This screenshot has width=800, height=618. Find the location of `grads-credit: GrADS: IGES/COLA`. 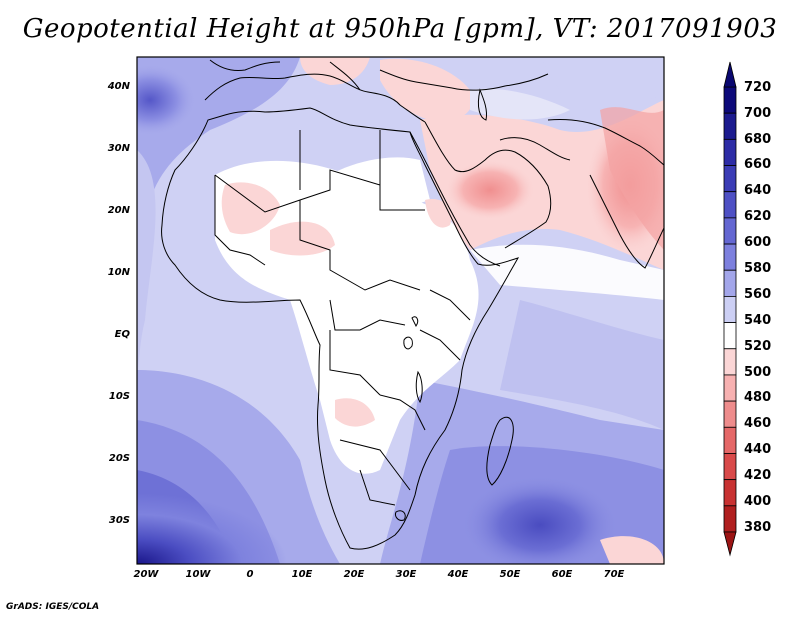

grads-credit: GrADS: IGES/COLA is located at coordinates (53, 607).